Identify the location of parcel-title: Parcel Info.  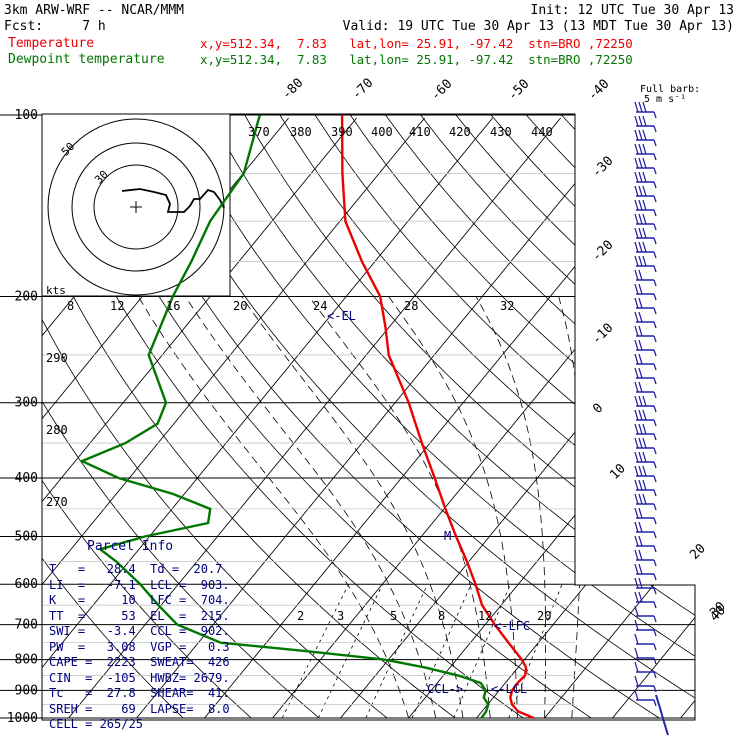
(130, 546).